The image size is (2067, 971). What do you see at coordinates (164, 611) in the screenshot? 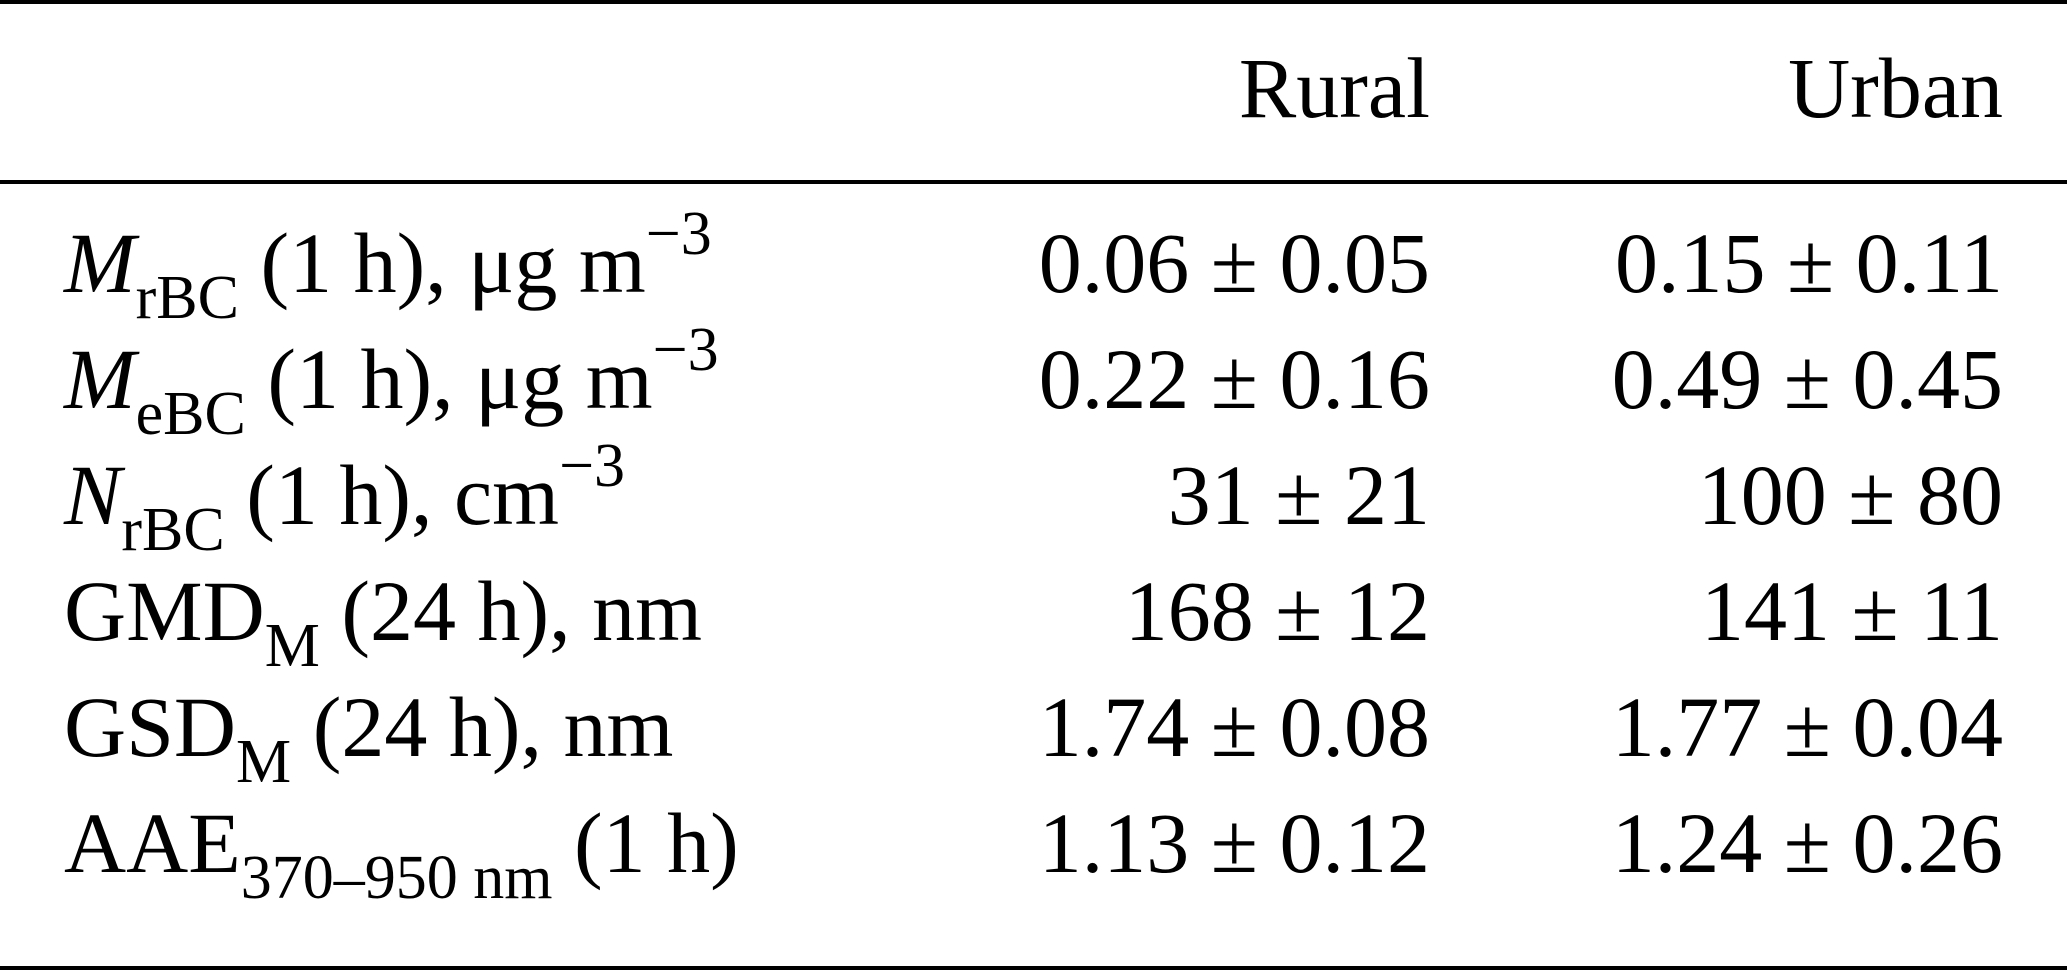
I see `row-symbol: GMD` at bounding box center [164, 611].